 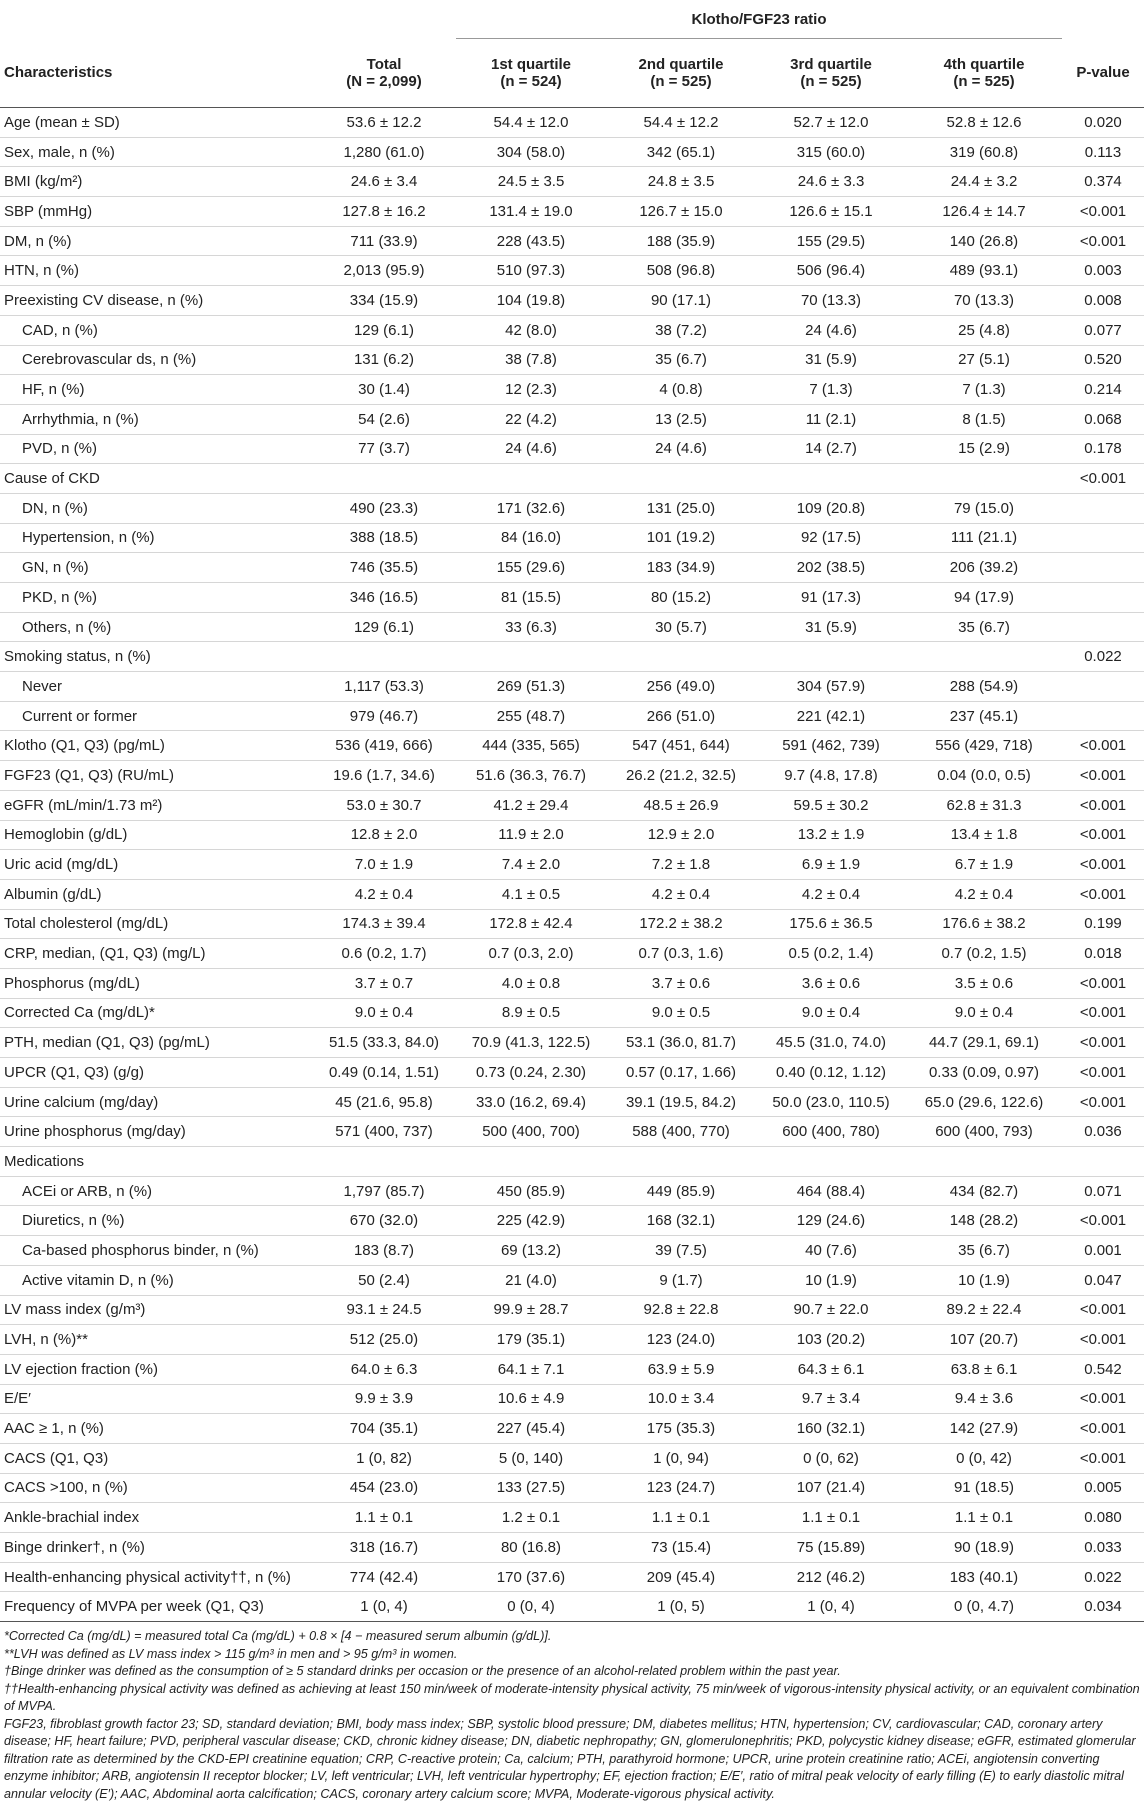 I want to click on cell: 27 (5.1), so click(x=984, y=360).